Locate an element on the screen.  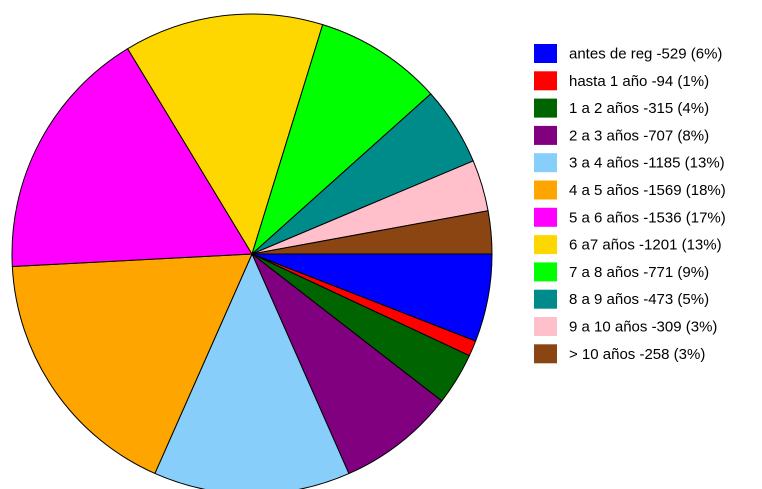
legend-label-10: 8 a 9 años -473 (5%) is located at coordinates (639, 299).